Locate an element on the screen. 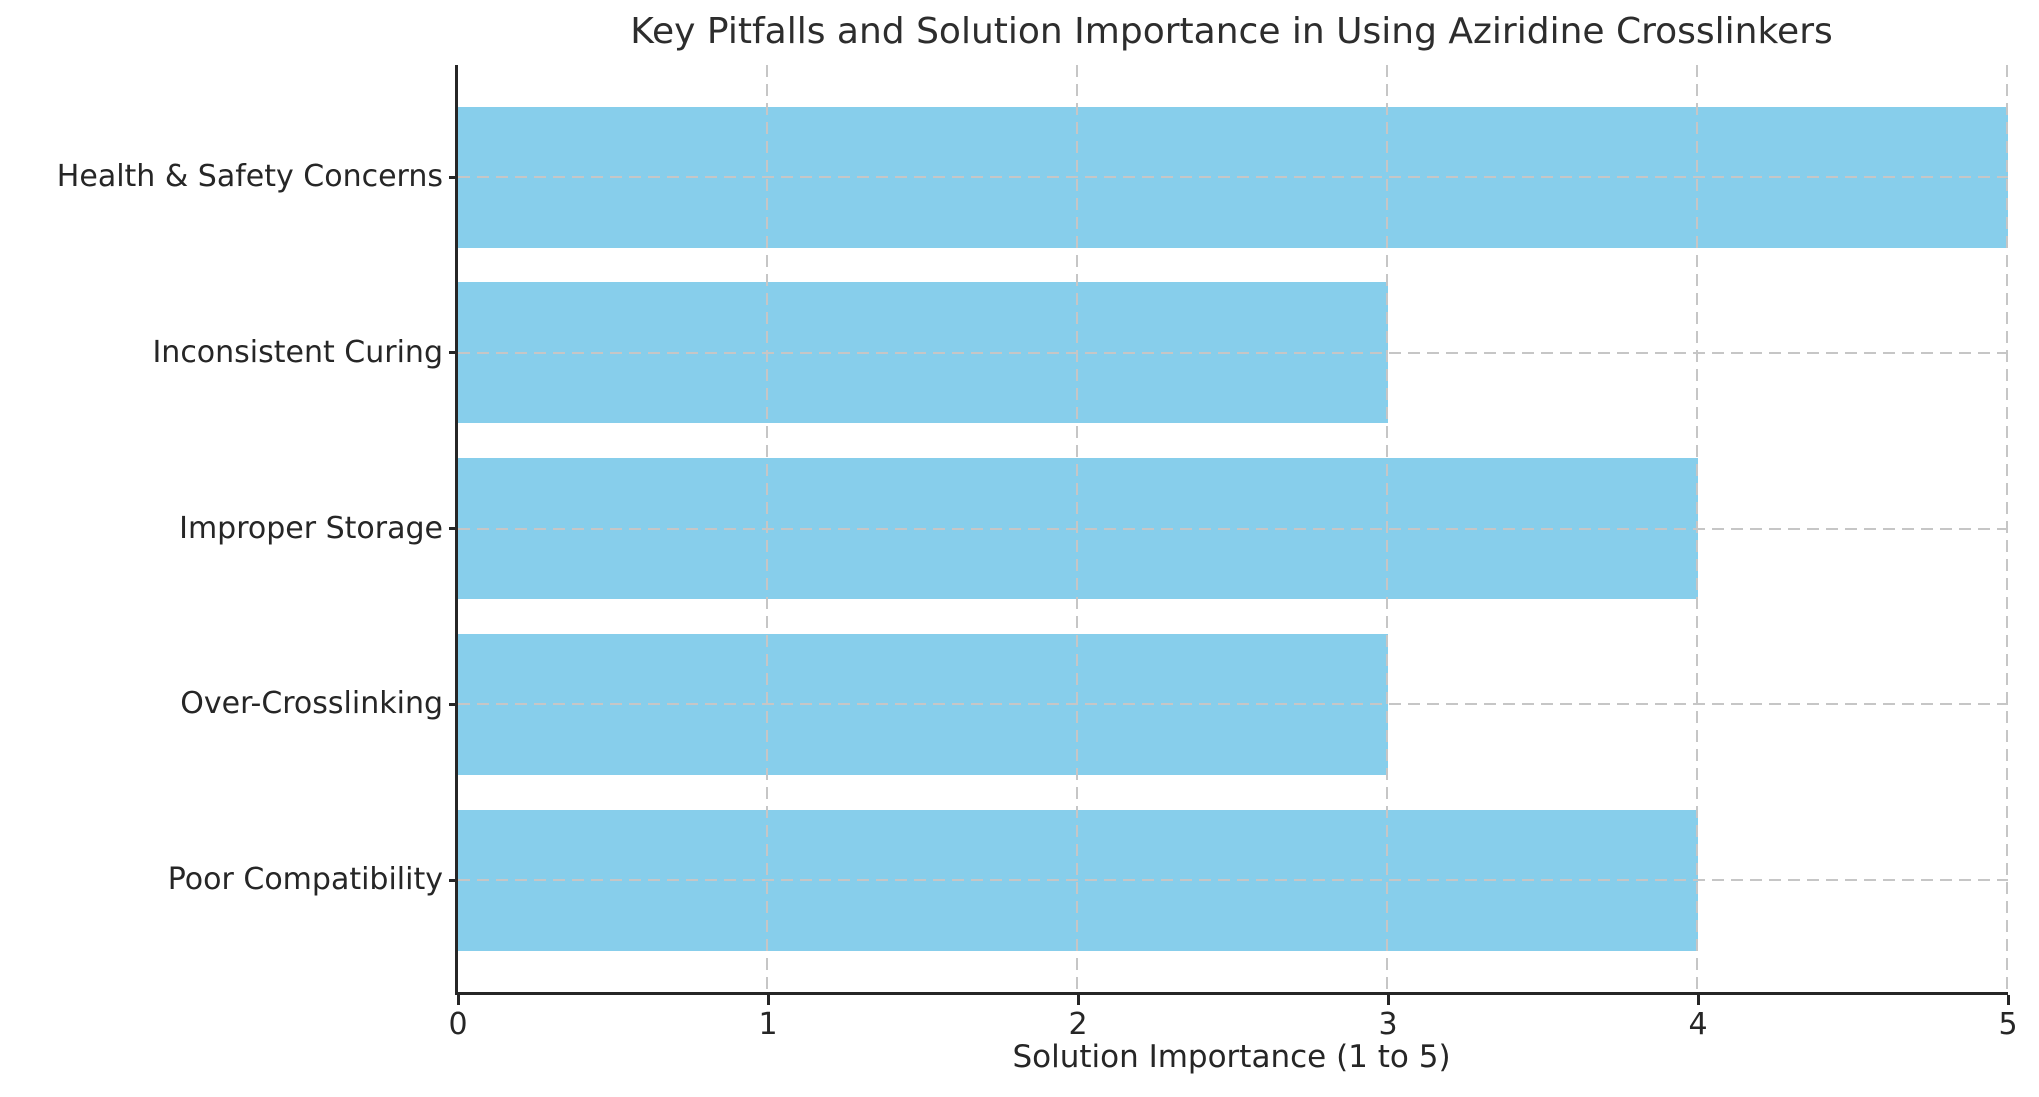 This screenshot has width=2039, height=1097. x-tick-label: 5 is located at coordinates (2008, 1024).